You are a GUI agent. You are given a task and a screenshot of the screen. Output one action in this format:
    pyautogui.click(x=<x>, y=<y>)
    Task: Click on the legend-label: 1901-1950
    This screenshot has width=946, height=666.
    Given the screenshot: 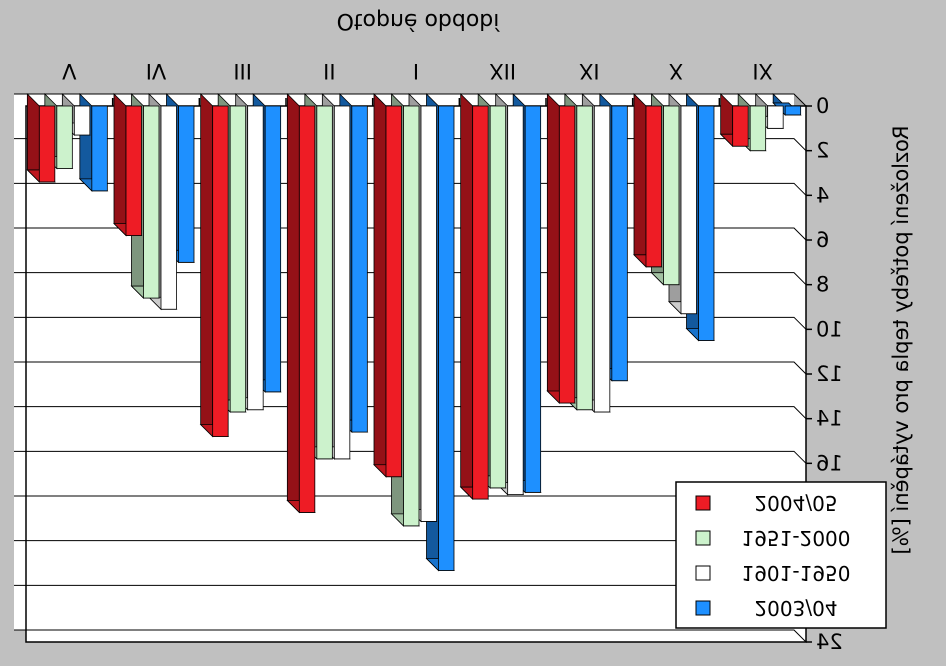 What is the action you would take?
    pyautogui.click(x=795, y=573)
    